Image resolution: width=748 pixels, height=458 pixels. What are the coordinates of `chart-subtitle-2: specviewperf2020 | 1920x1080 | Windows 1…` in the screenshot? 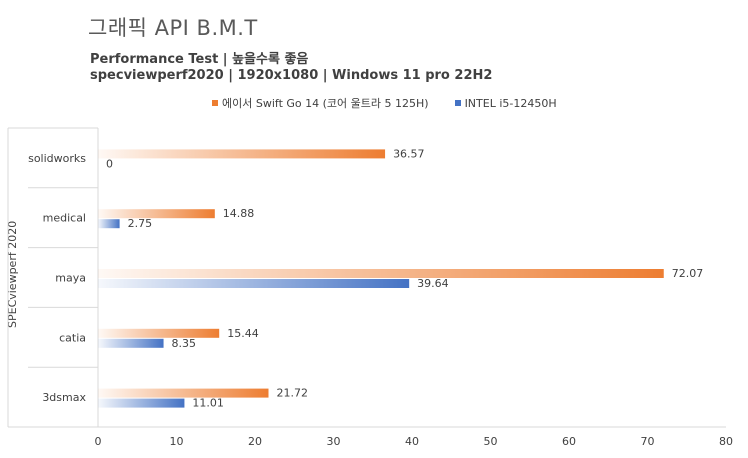 It's located at (291, 75).